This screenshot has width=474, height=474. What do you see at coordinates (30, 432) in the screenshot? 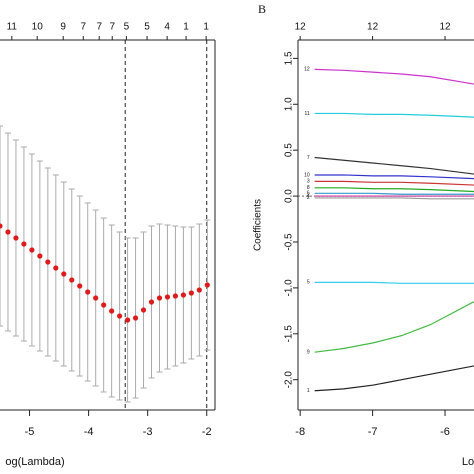
I see `x-tick-label: -5` at bounding box center [30, 432].